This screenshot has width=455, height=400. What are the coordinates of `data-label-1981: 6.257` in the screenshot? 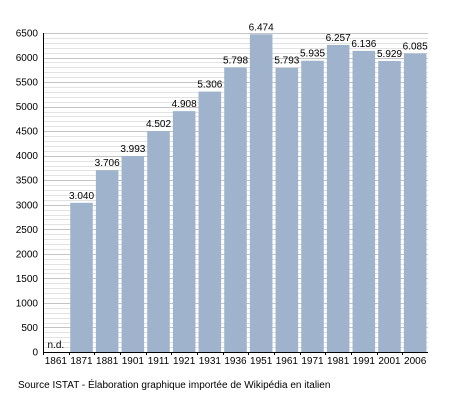 It's located at (338, 38).